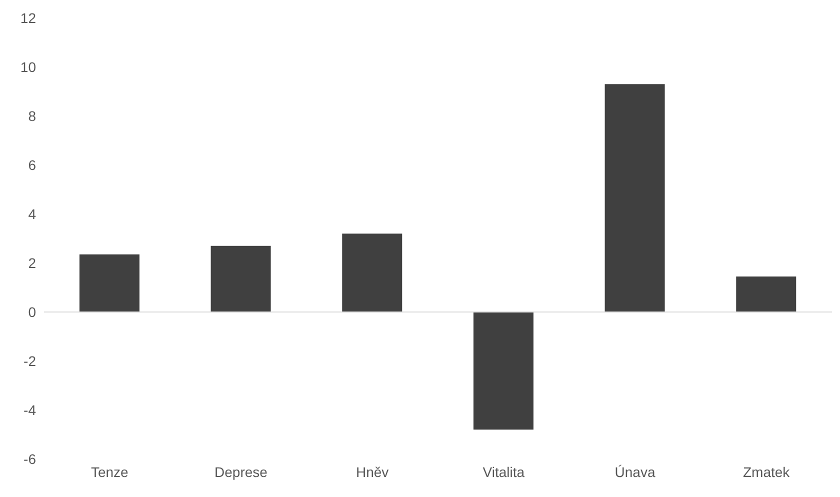  What do you see at coordinates (30, 360) in the screenshot?
I see `y-tick-label: -2` at bounding box center [30, 360].